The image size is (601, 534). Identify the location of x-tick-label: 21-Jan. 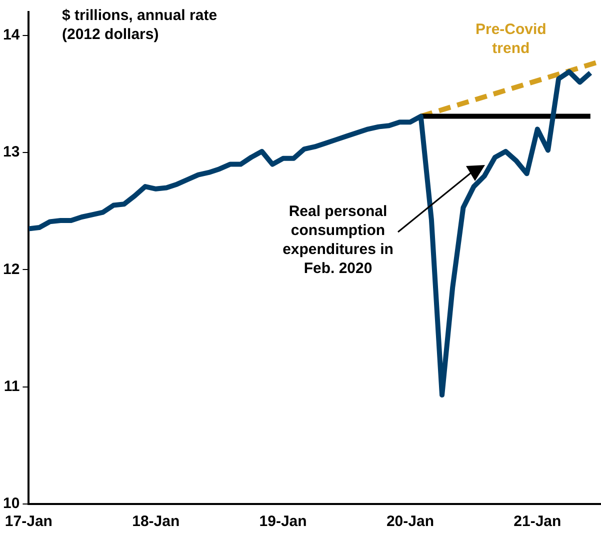
(538, 521).